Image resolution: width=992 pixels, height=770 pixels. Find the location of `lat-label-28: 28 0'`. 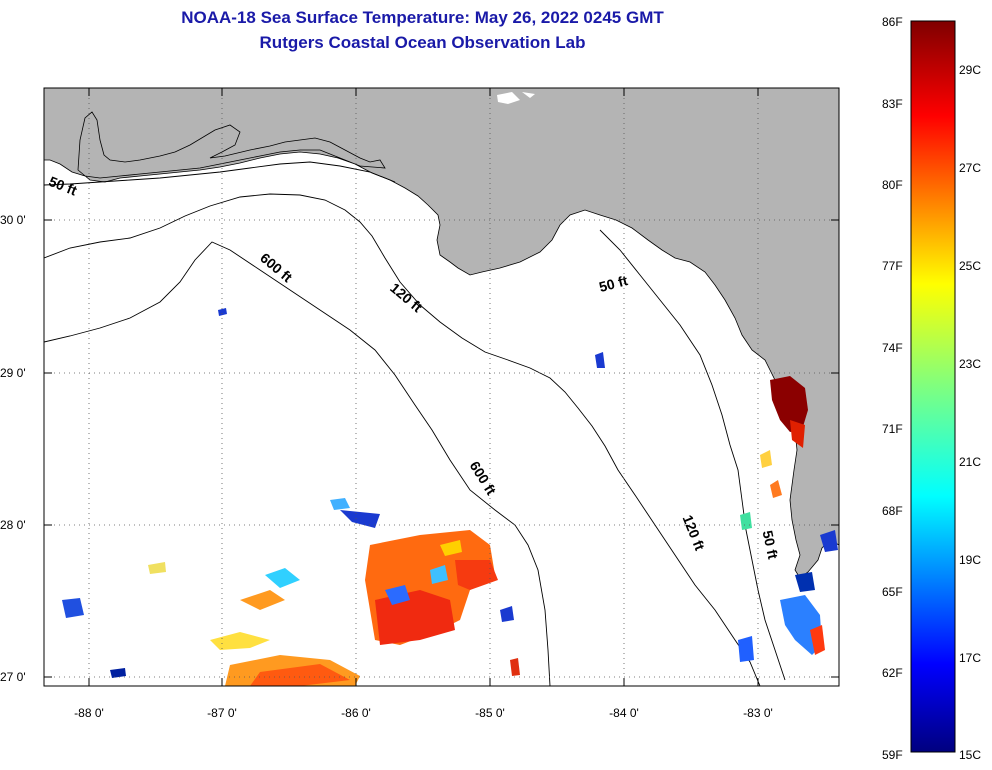

lat-label-28: 28 0' is located at coordinates (13, 525).